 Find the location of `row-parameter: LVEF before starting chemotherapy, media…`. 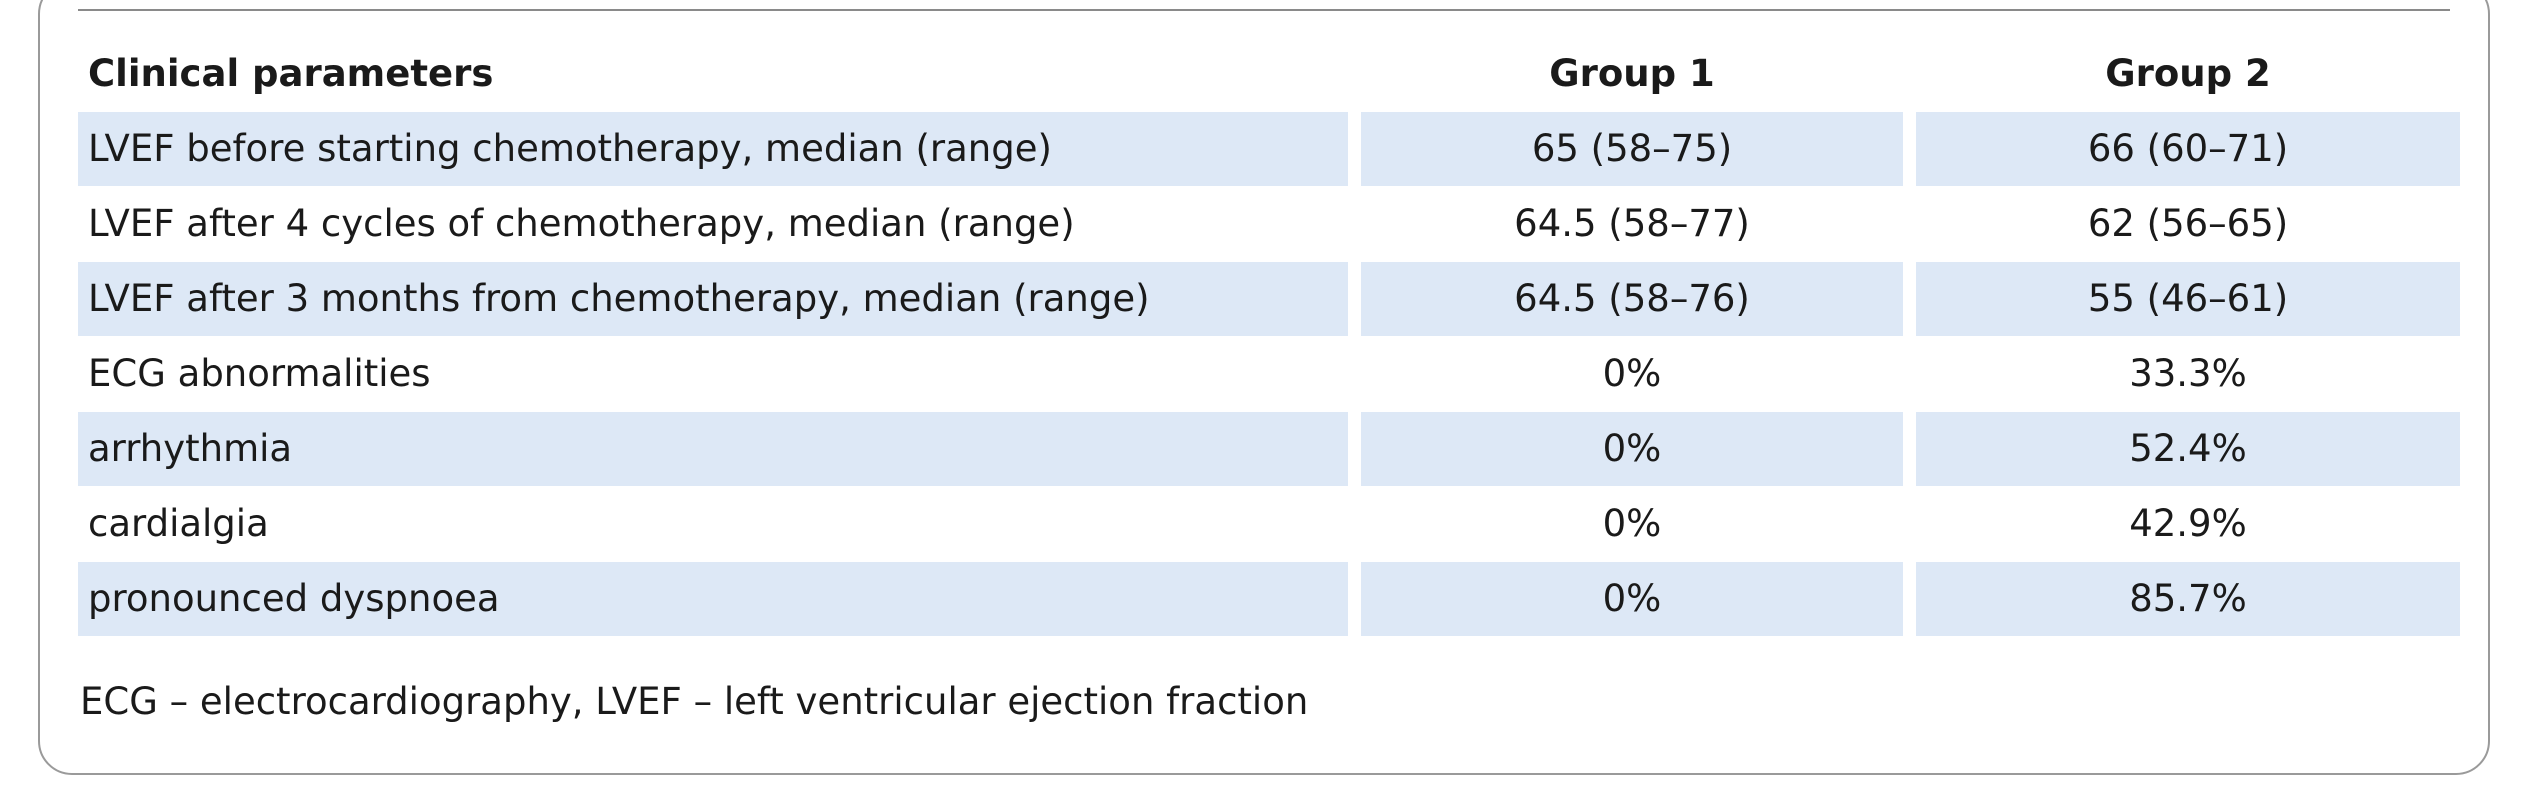

row-parameter: LVEF before starting chemotherapy, media… is located at coordinates (713, 148).